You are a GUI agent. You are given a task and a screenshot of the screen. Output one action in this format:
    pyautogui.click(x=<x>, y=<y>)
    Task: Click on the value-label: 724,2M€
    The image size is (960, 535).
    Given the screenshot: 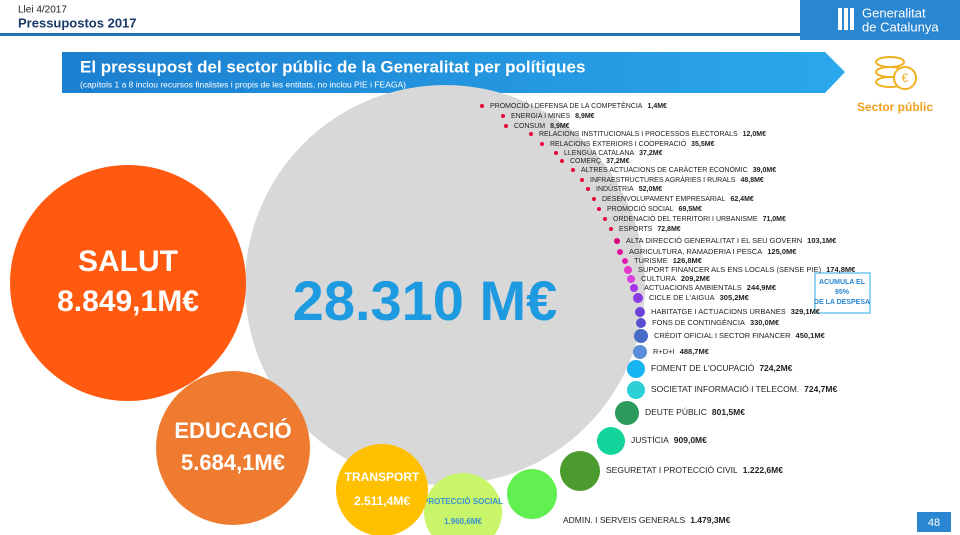 What is the action you would take?
    pyautogui.click(x=775, y=368)
    